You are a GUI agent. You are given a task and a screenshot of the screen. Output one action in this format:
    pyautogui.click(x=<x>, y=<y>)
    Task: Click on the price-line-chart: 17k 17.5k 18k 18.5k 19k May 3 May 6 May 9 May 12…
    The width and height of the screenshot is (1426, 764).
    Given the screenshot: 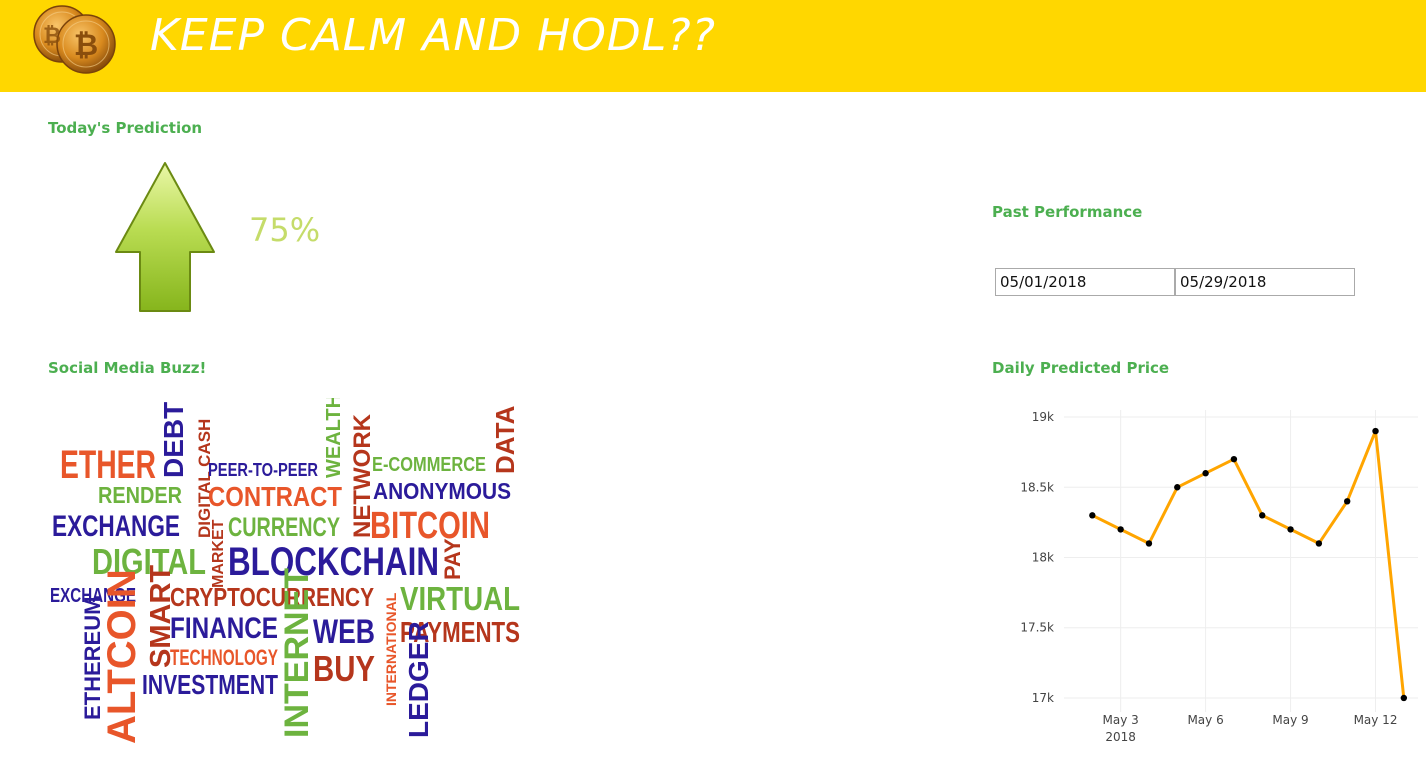 What is the action you would take?
    pyautogui.click(x=1219, y=577)
    